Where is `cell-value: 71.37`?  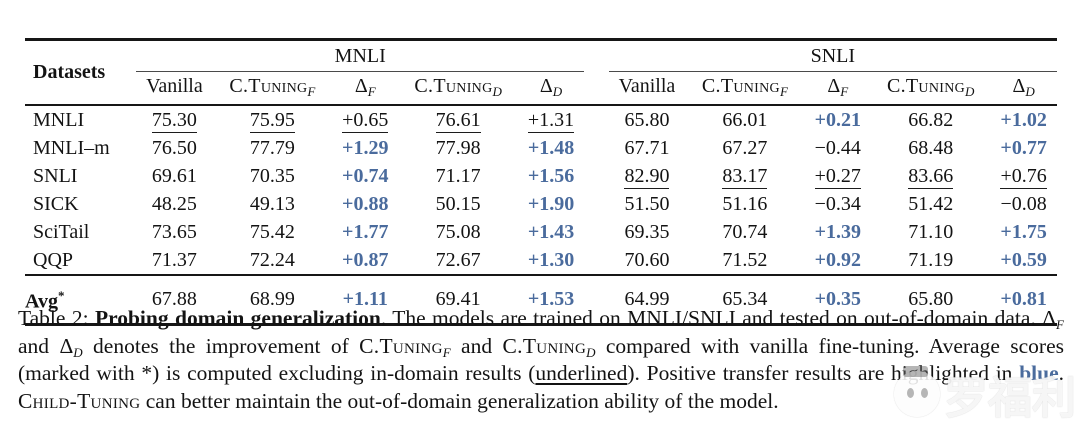
cell-value: 71.37 is located at coordinates (174, 260).